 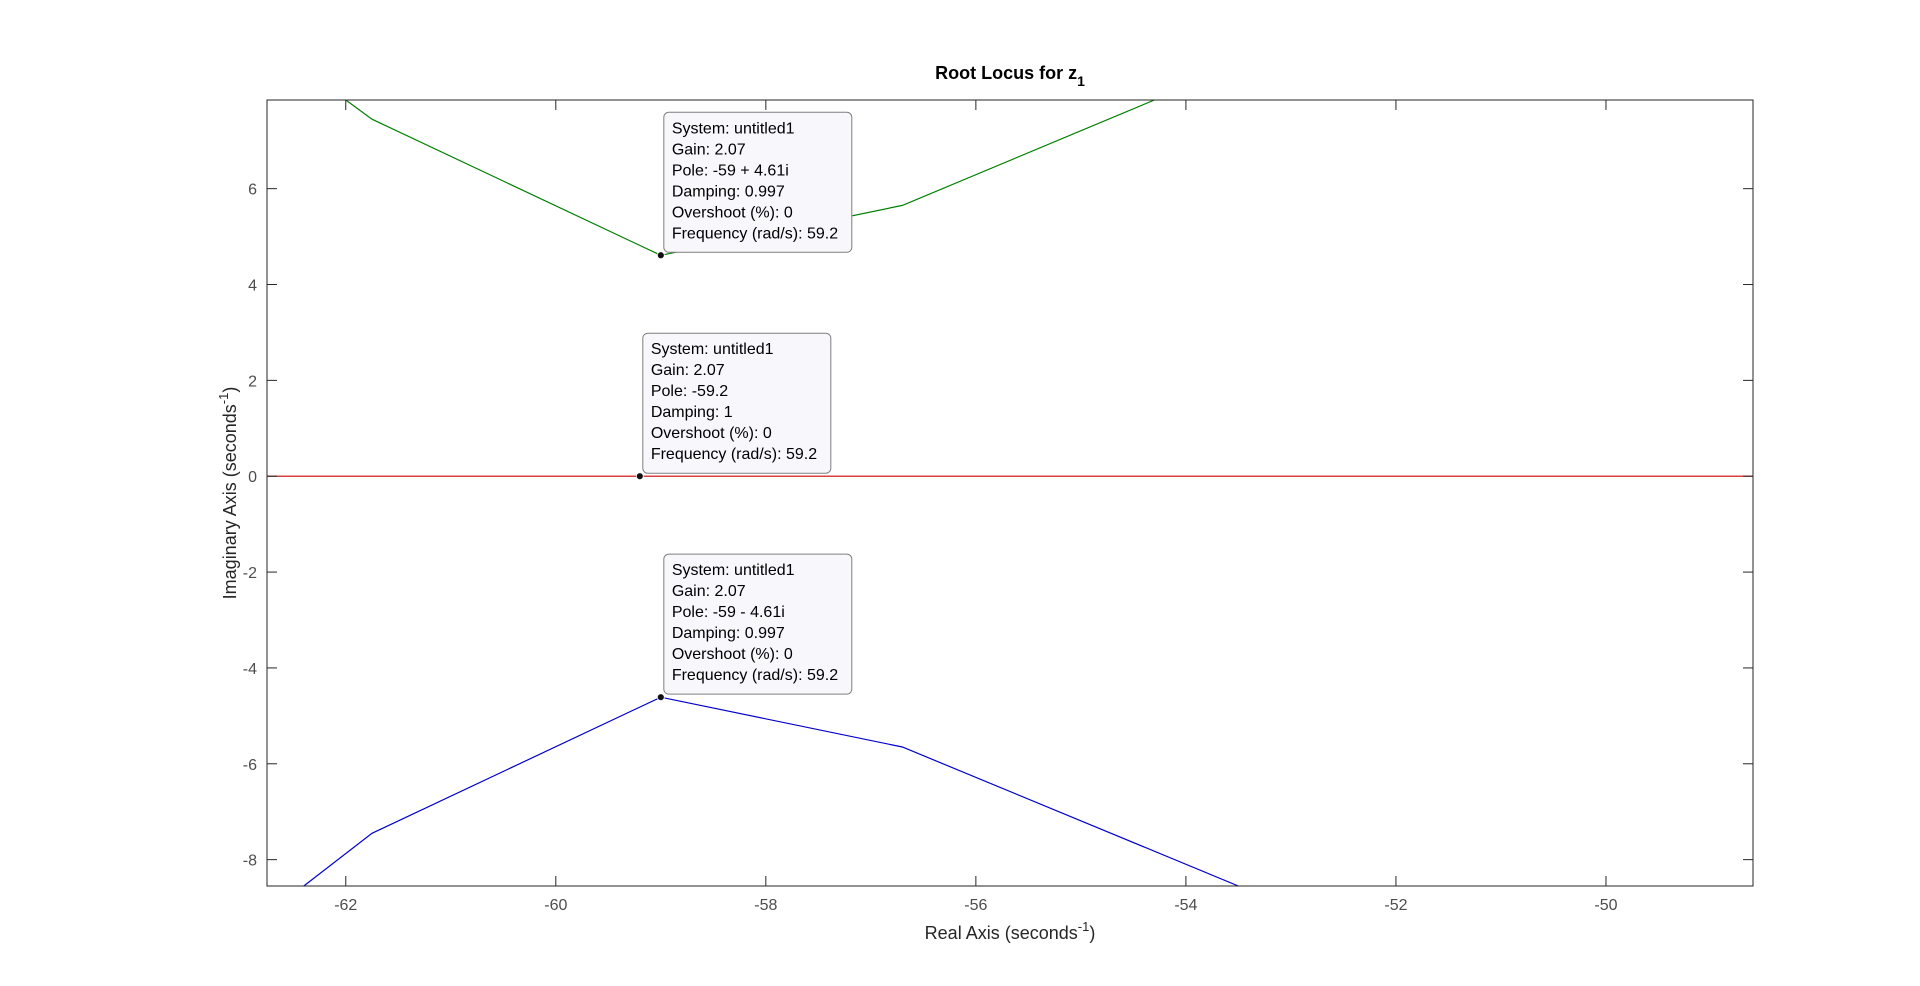 What do you see at coordinates (250, 669) in the screenshot?
I see `y-tick-label: -4` at bounding box center [250, 669].